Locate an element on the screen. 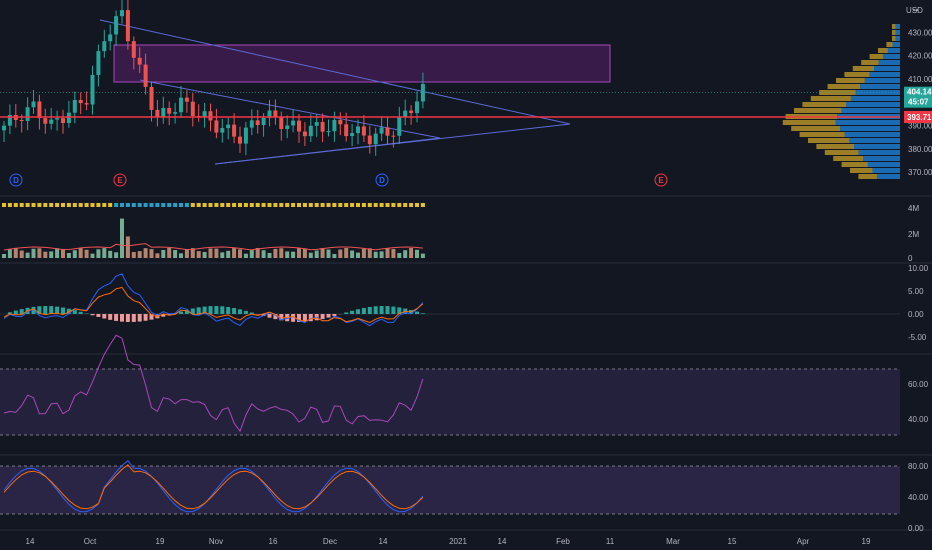 The image size is (932, 550). rsi-tick-label: 40.00 is located at coordinates (918, 419).